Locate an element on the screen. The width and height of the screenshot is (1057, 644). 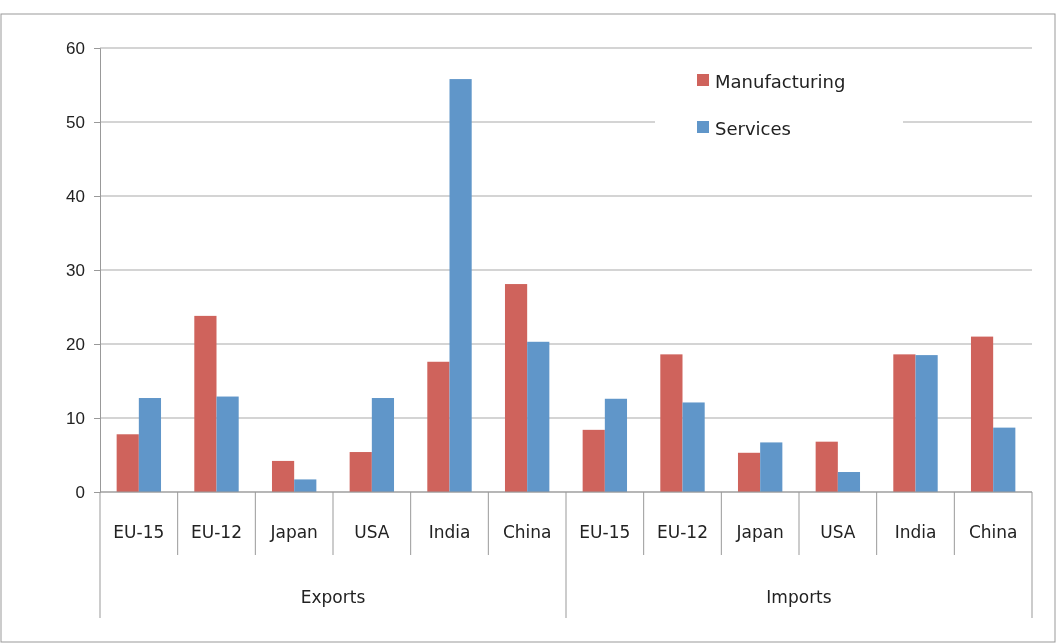
text: Exports is located at coordinates (333, 597).